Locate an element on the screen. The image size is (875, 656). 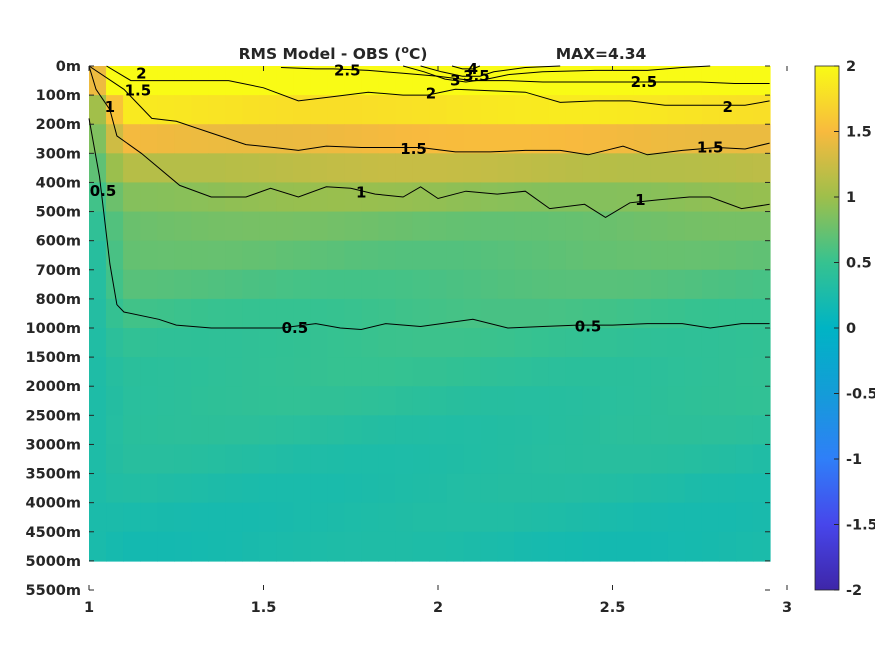
colorbar-tick-label: 0.5 is located at coordinates (859, 264).